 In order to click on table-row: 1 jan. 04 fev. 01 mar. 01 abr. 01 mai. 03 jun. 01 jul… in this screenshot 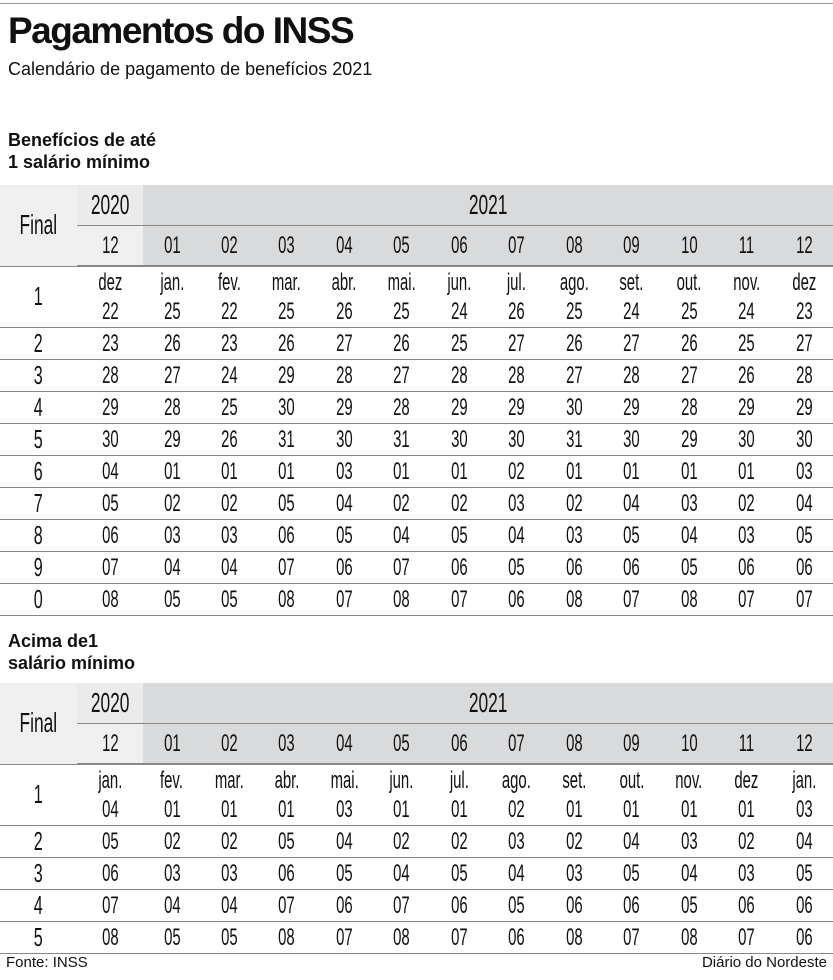, I will do `click(416, 795)`.